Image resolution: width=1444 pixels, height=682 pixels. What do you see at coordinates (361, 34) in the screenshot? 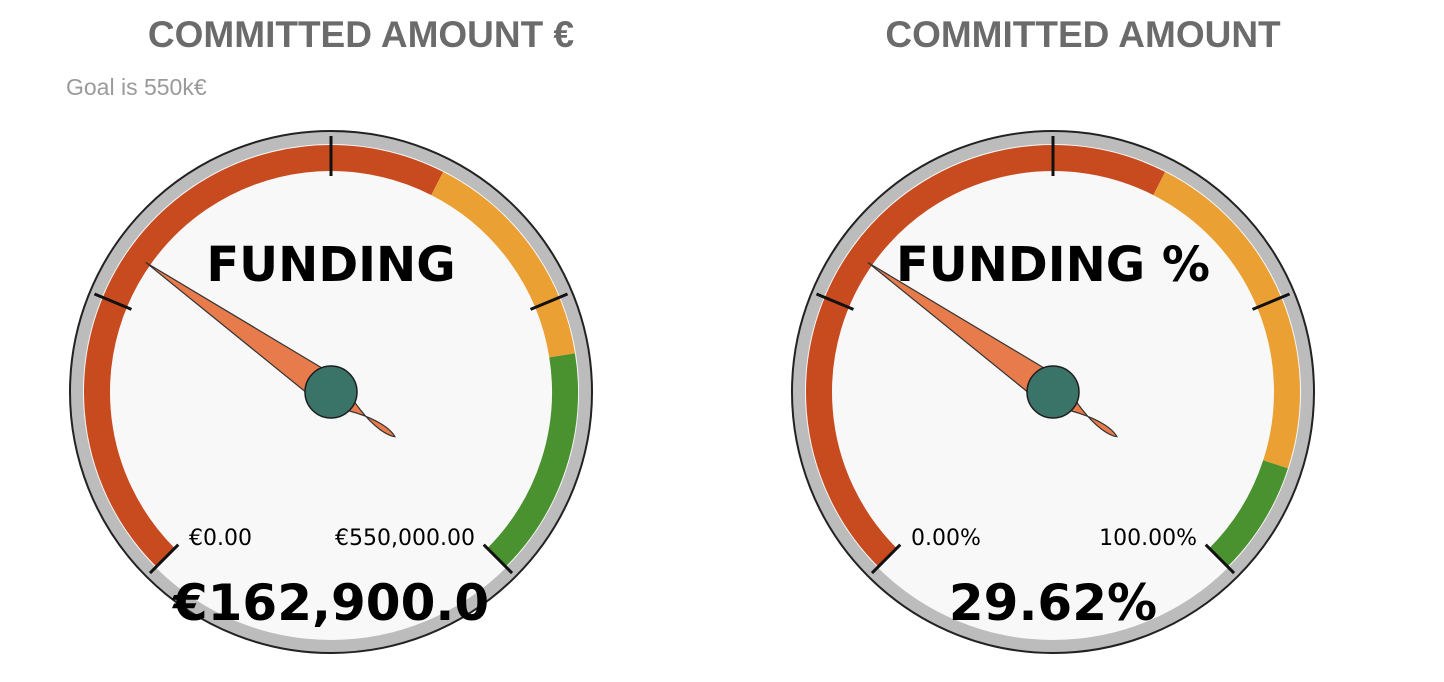
I see `panel-title: COMMITTED AMOUNT €` at bounding box center [361, 34].